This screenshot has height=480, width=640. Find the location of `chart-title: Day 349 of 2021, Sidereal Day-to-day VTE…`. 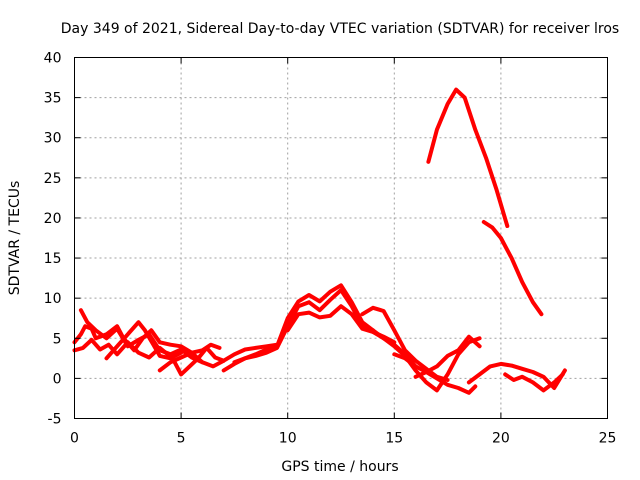

chart-title: Day 349 of 2021, Sidereal Day-to-day VTE… is located at coordinates (340, 29).